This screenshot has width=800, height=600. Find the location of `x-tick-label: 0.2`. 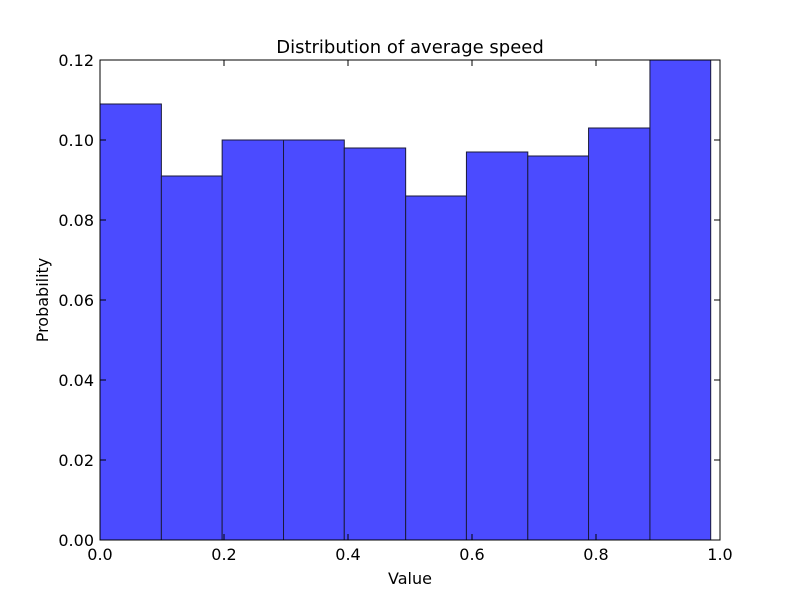

x-tick-label: 0.2 is located at coordinates (223, 554).